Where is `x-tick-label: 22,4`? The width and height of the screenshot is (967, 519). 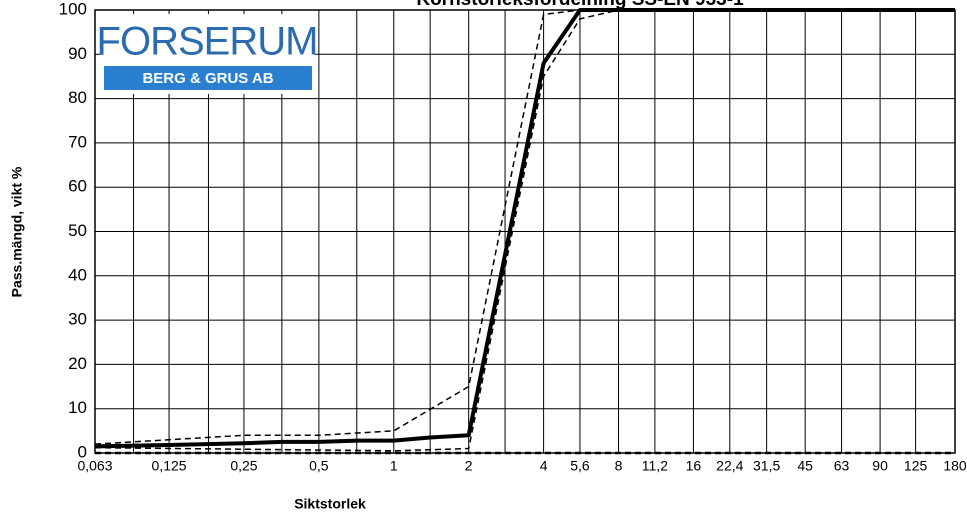
x-tick-label: 22,4 is located at coordinates (729, 466).